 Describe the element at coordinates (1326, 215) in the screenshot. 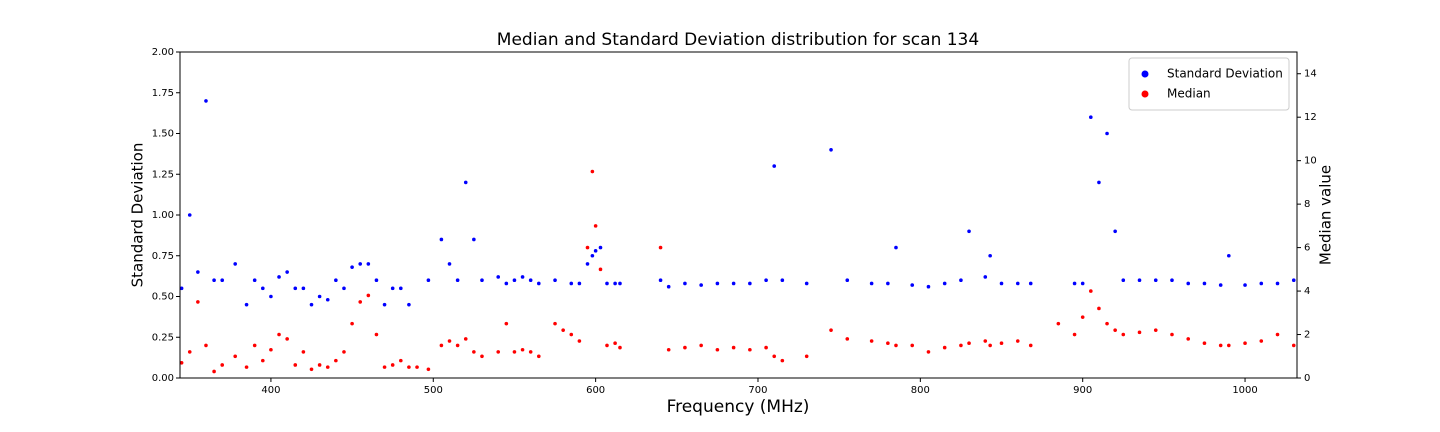

I see `y2-axis-label: Median value` at that location.